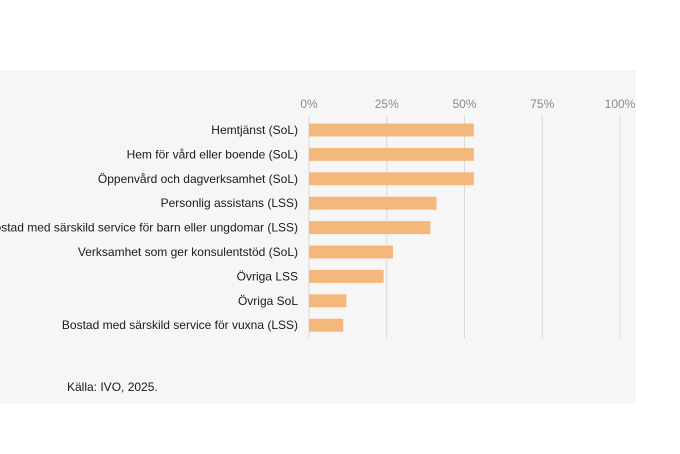 The width and height of the screenshot is (680, 454). Describe the element at coordinates (464, 104) in the screenshot. I see `x-tick-label: 50%` at that location.